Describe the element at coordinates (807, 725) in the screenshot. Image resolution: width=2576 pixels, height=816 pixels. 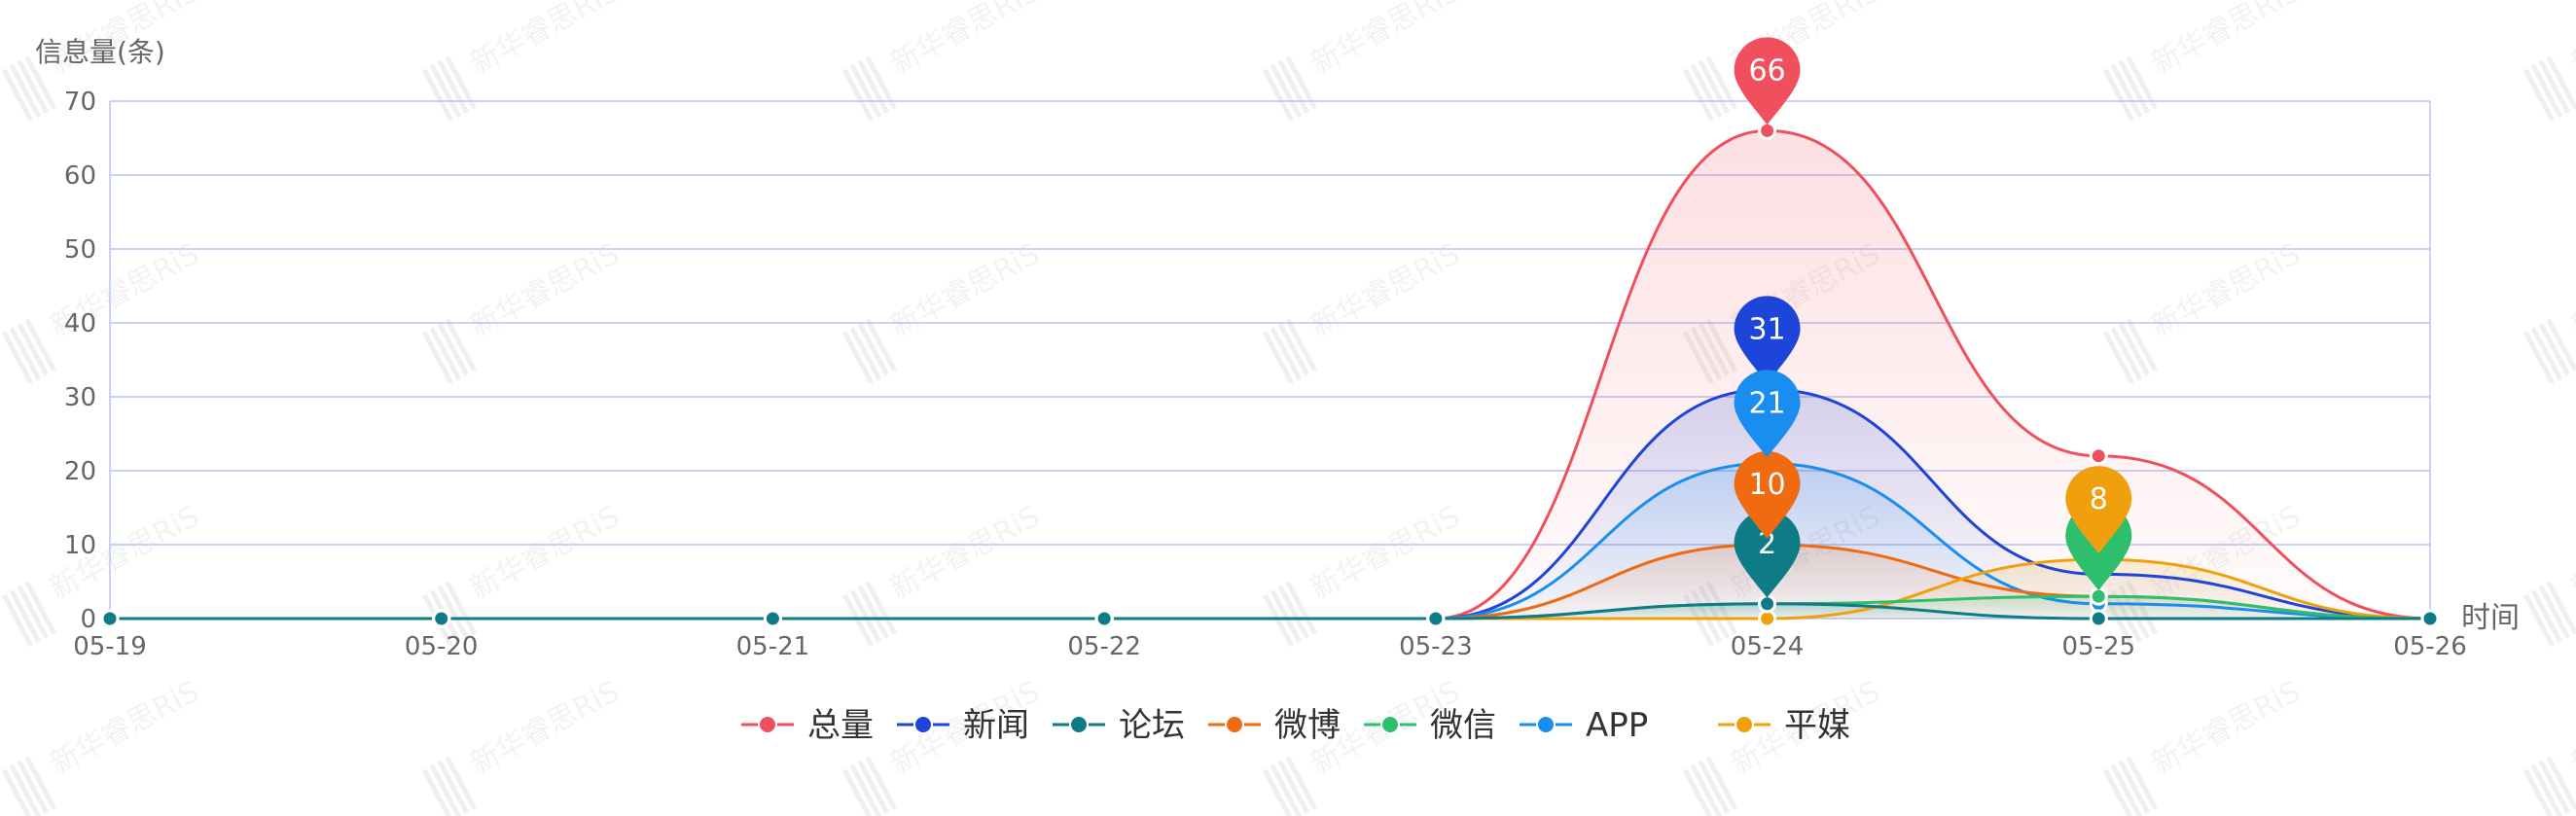
I see `legend-item-总量: 总量` at that location.